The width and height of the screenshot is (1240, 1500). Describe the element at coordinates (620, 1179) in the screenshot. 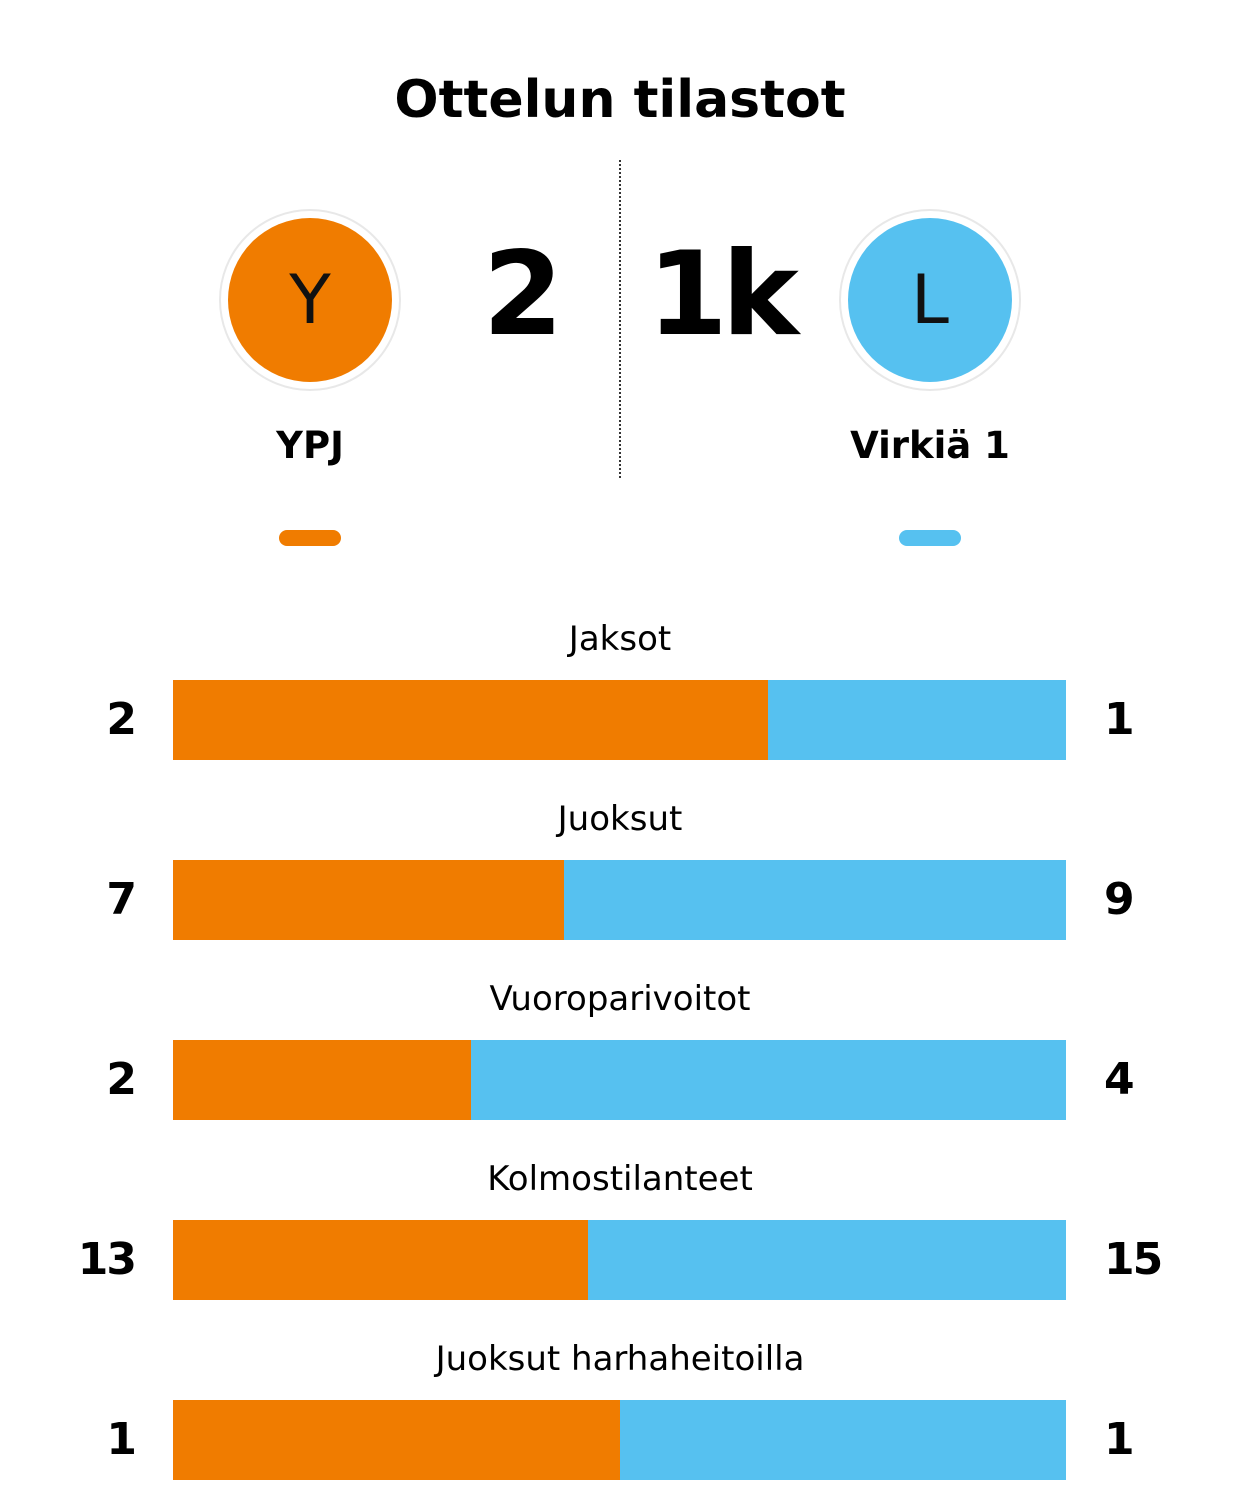

I see `stat-label: Kolmostilanteet` at that location.